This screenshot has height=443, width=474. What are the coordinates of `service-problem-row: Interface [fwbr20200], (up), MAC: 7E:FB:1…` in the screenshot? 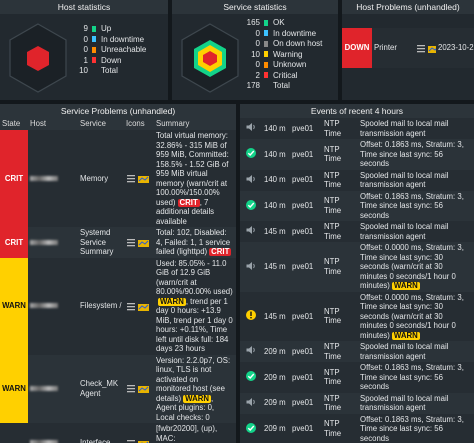 It's located at (118, 433).